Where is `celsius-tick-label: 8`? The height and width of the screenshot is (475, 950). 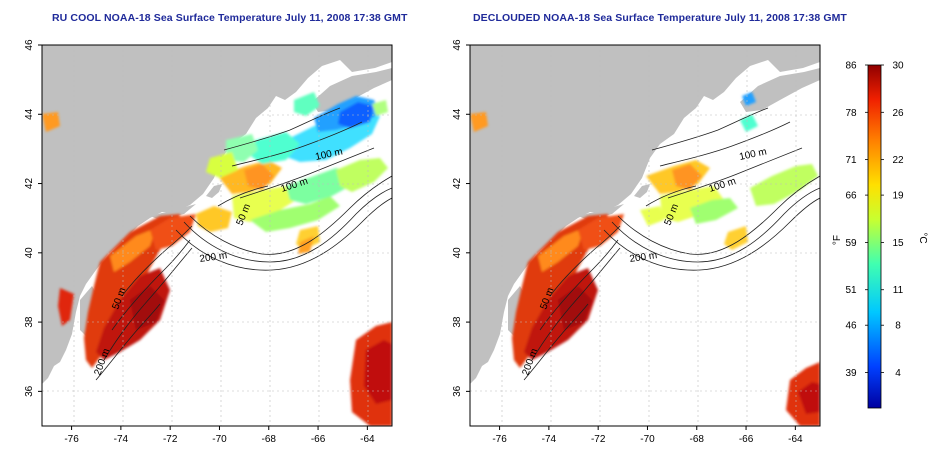
celsius-tick-label: 8 is located at coordinates (898, 326).